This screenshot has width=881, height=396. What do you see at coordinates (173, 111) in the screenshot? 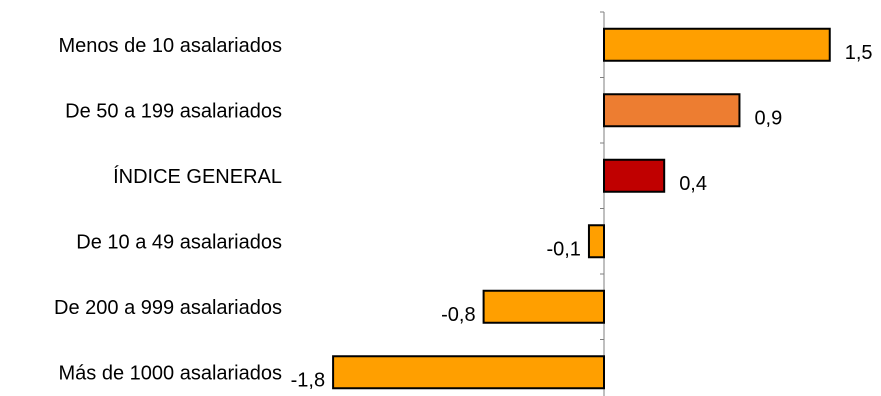
I see `category-label: De 50 a 199 asalariados` at bounding box center [173, 111].